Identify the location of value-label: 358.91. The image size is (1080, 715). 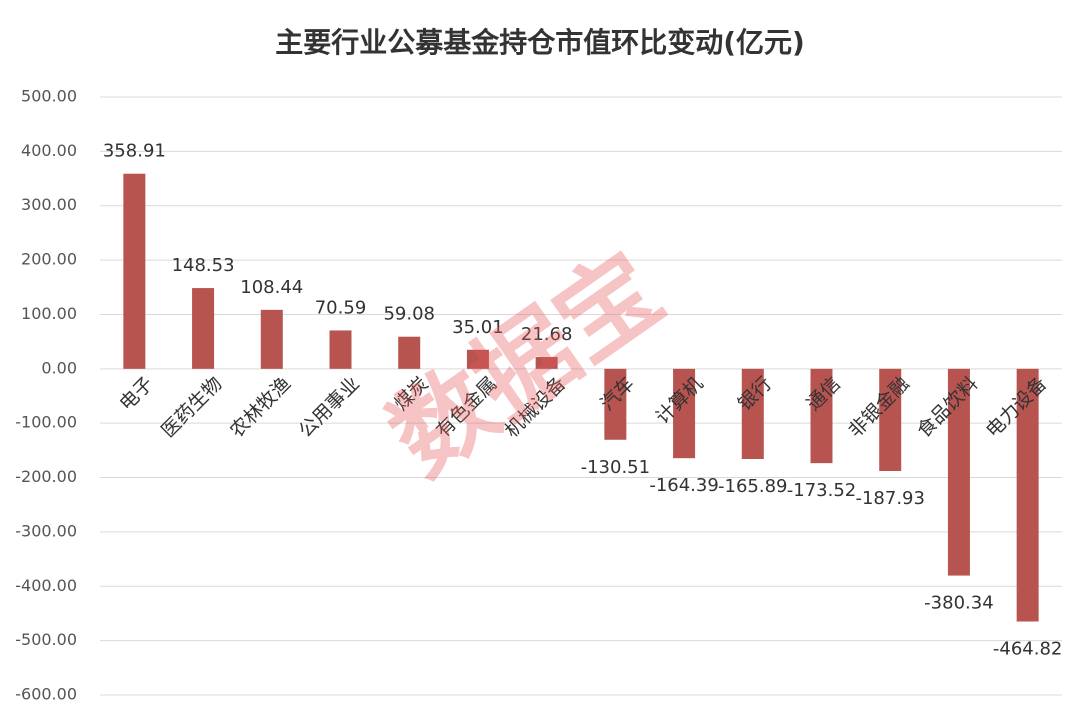
(134, 151).